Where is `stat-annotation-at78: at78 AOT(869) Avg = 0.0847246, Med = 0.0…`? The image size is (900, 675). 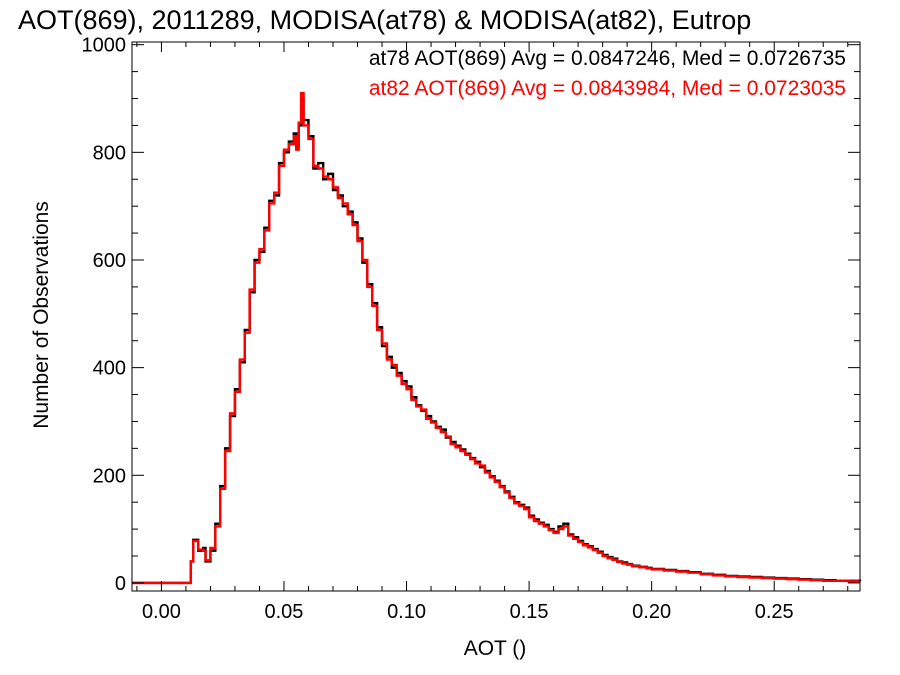 stat-annotation-at78: at78 AOT(869) Avg = 0.0847246, Med = 0.0… is located at coordinates (607, 58).